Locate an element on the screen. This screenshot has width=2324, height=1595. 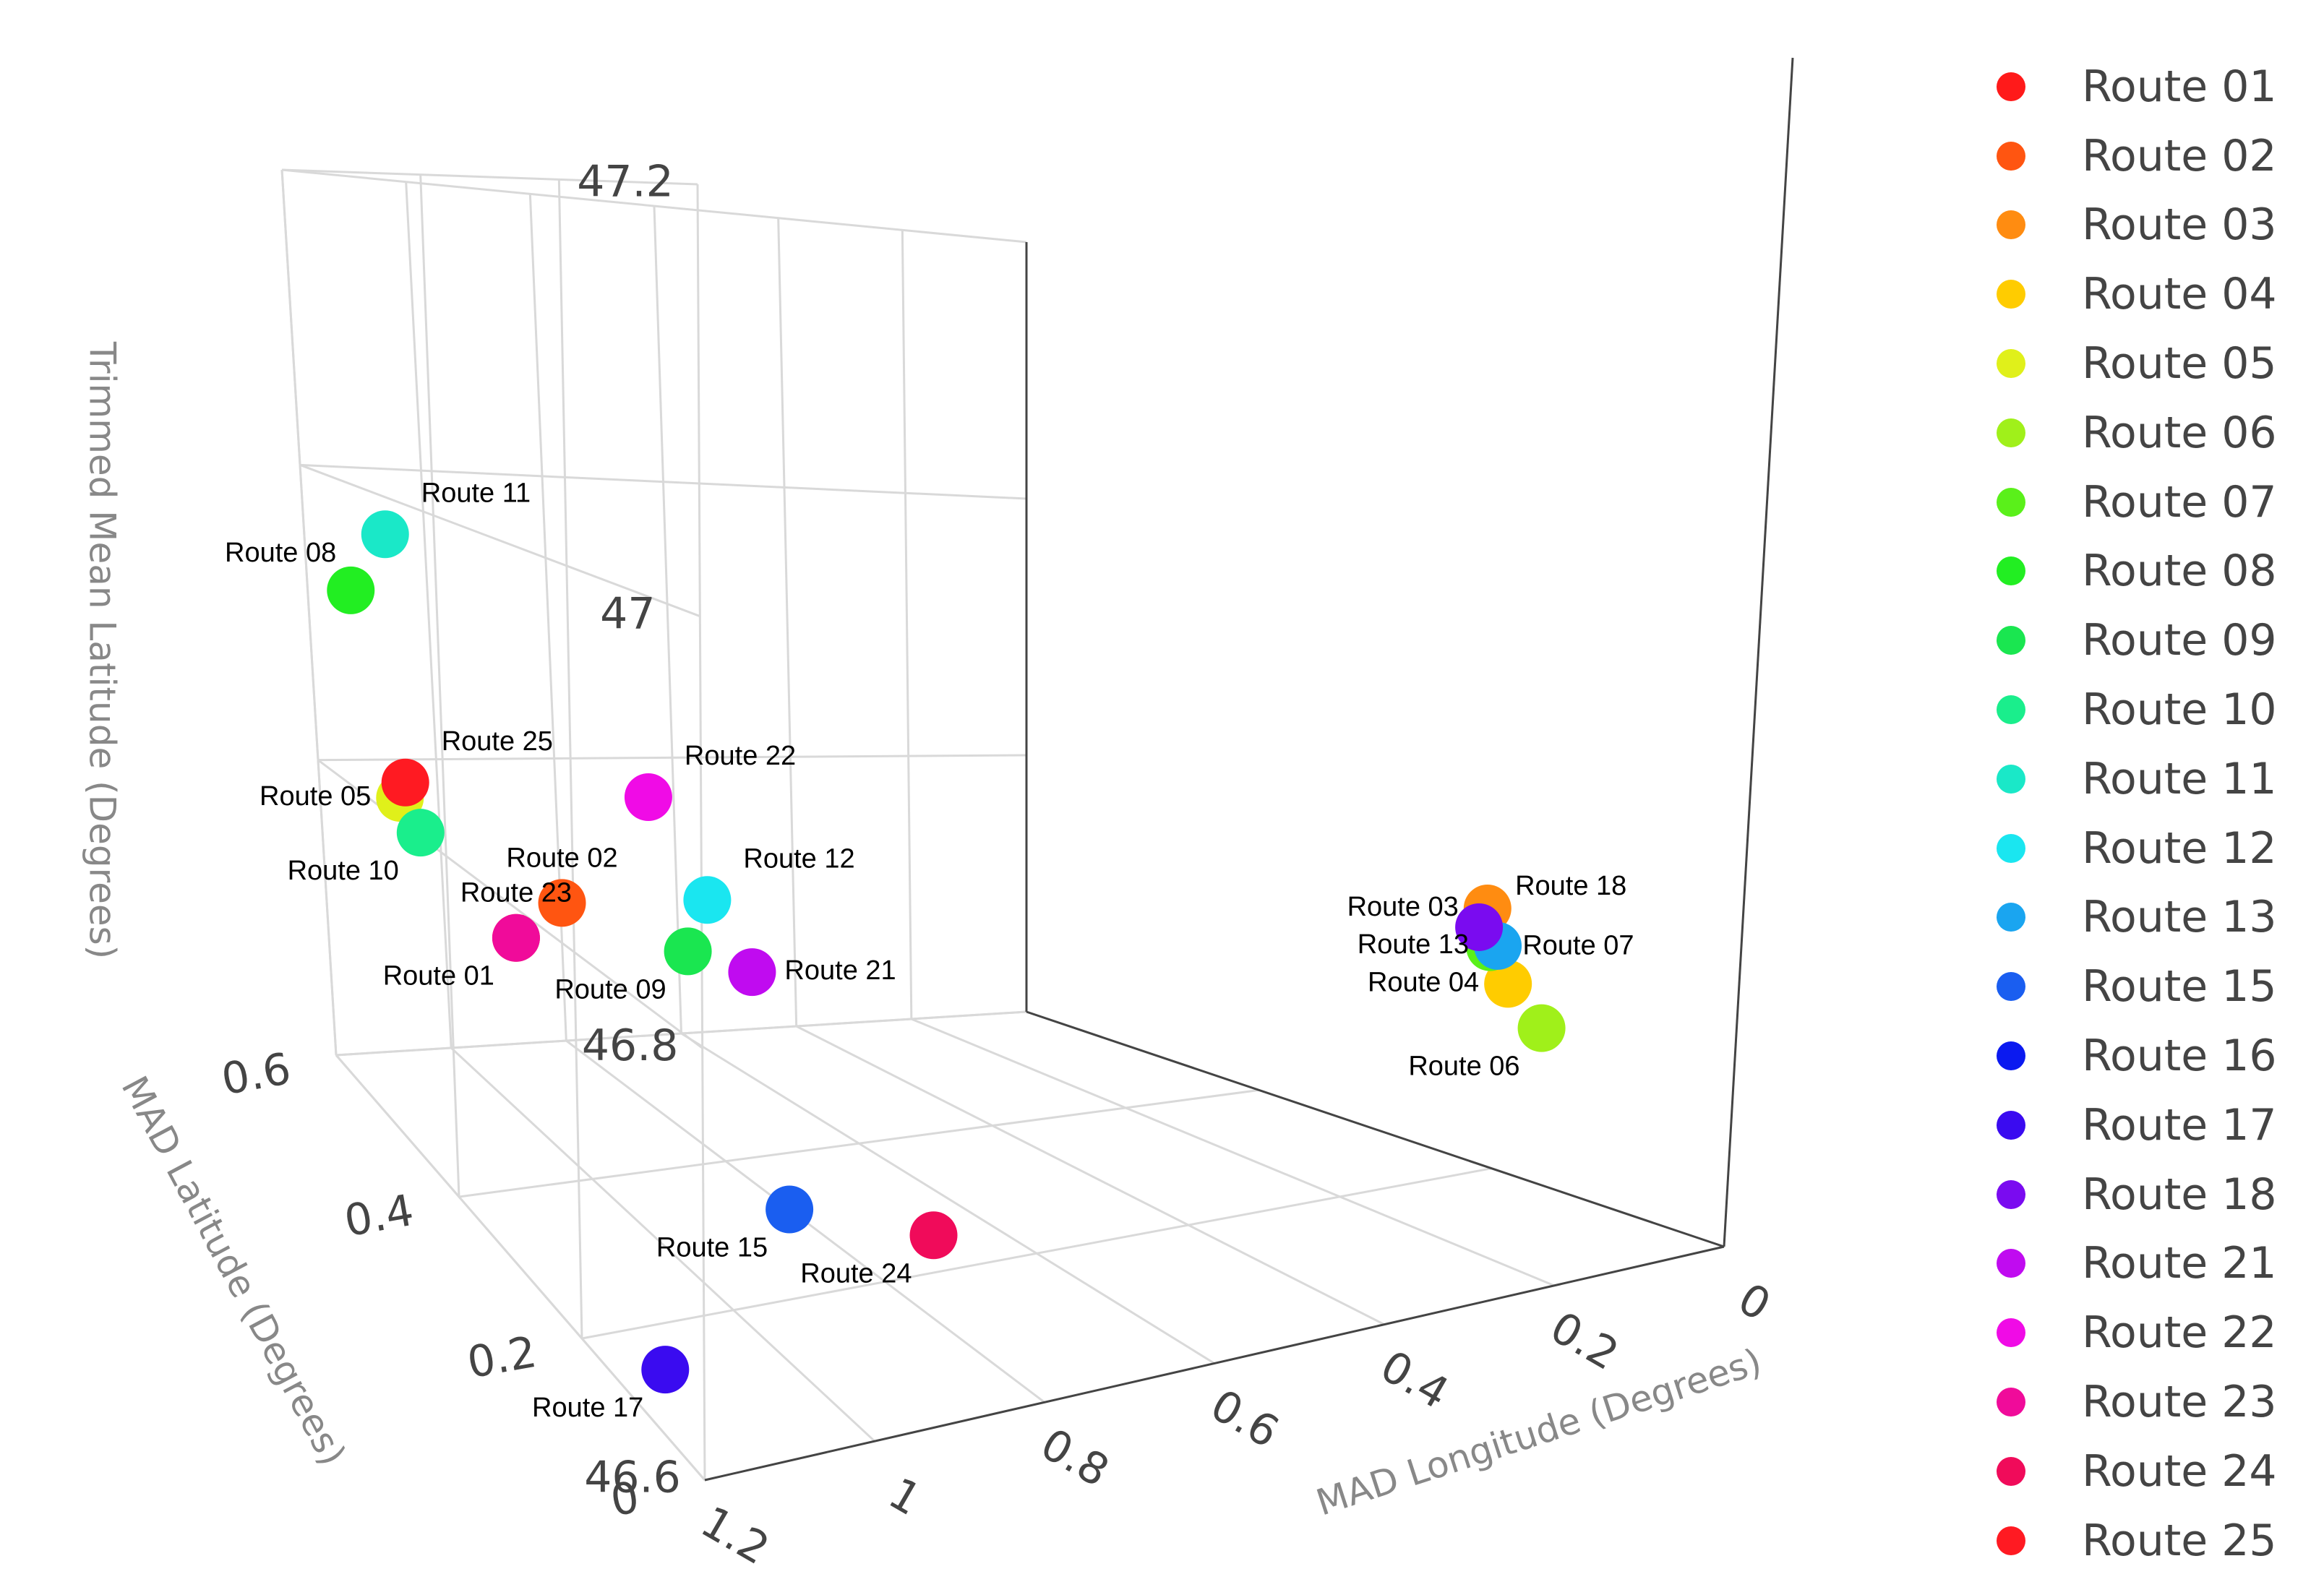
legend-item: Route 24 is located at coordinates (2147, 1471).